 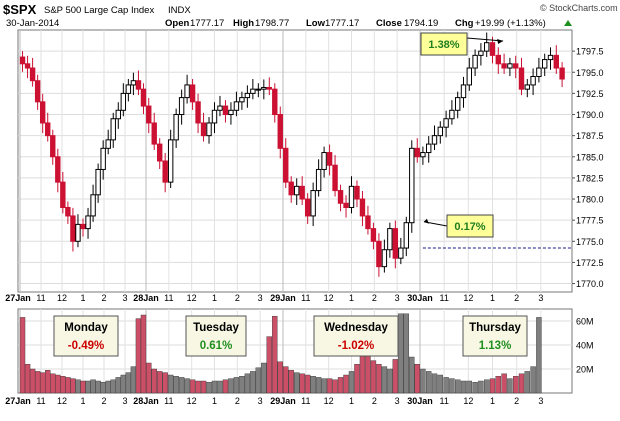 I want to click on day-name-label: Thursday, so click(x=495, y=328).